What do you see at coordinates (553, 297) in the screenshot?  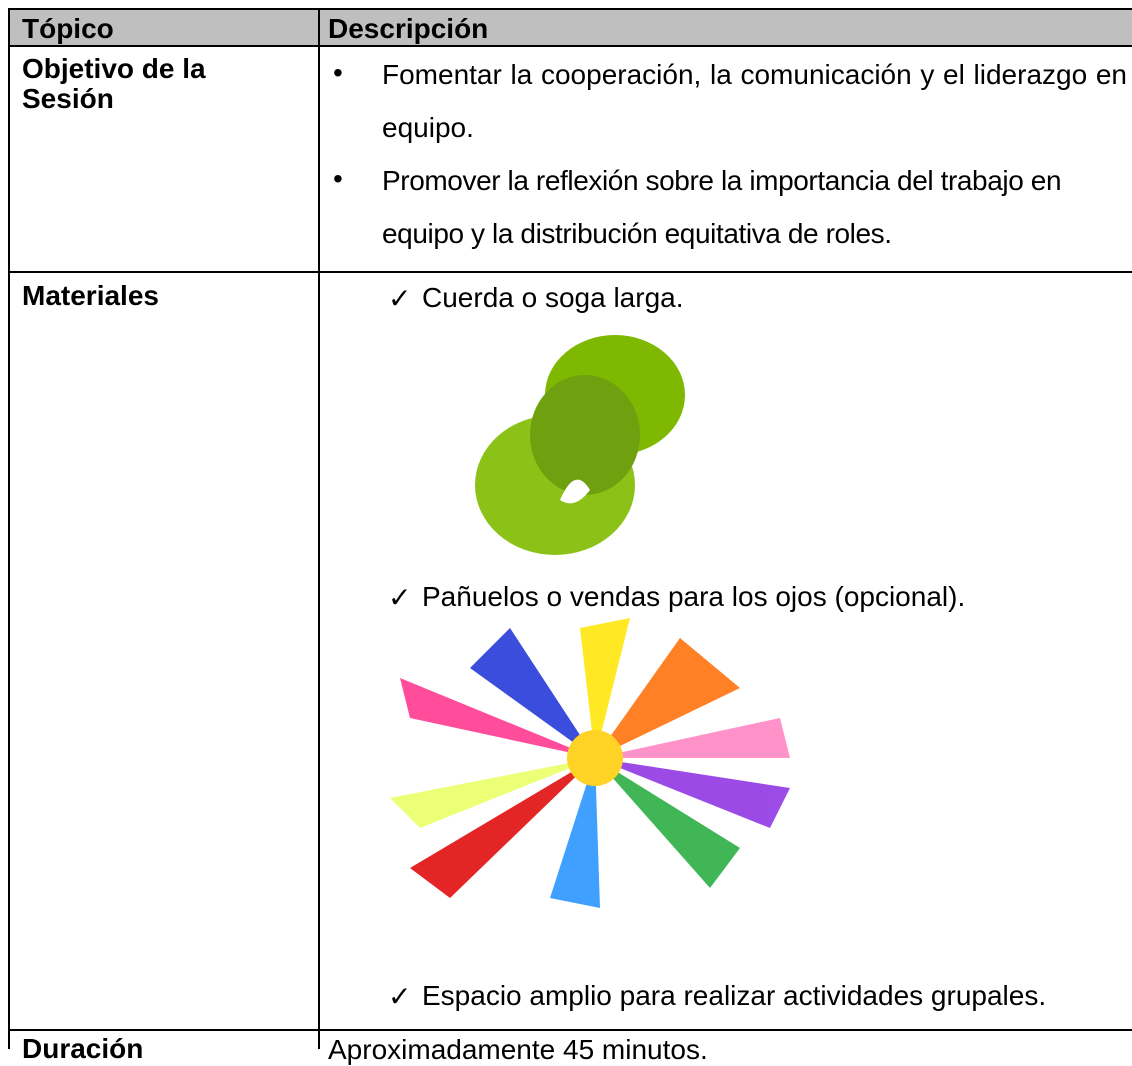 I see `item: Cuerda o soga larga.` at bounding box center [553, 297].